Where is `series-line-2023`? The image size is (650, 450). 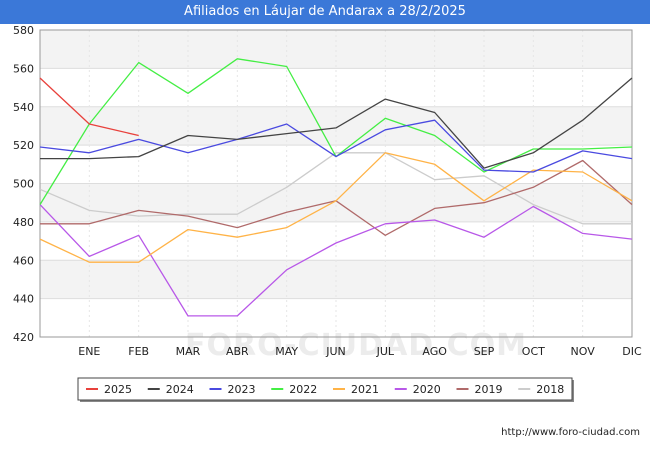
series-line-2023 is located at coordinates (336, 146).